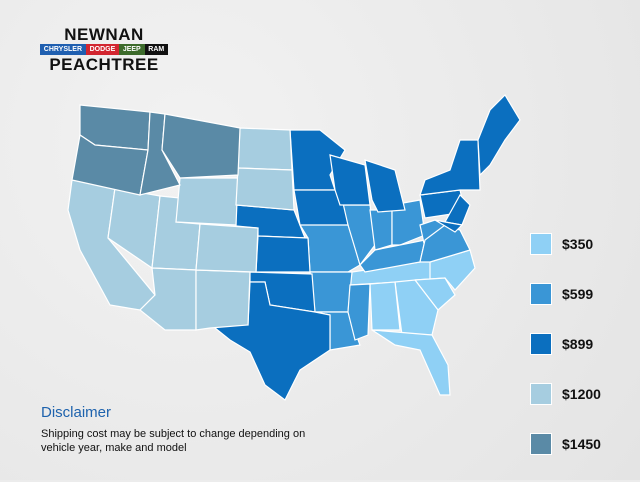  Describe the element at coordinates (385, 306) in the screenshot. I see `state-al` at that location.